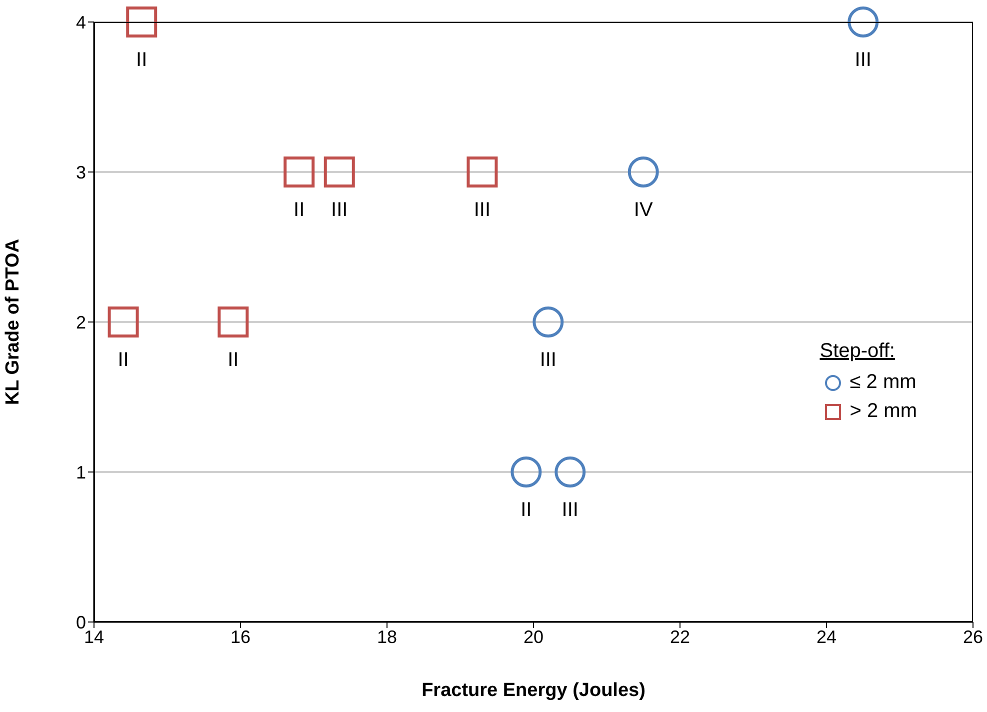  I want to click on legend-title: Step-off:, so click(858, 351).